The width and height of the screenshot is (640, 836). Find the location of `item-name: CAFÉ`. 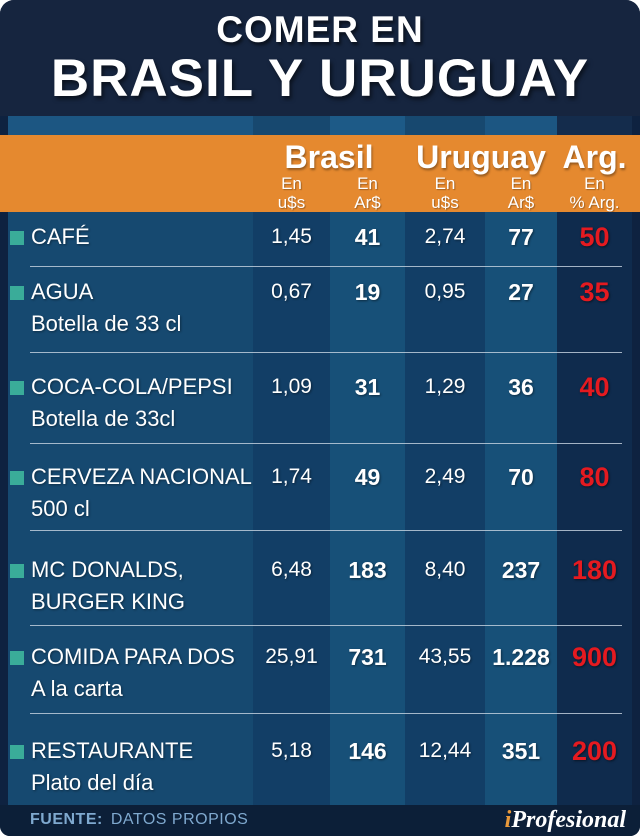

item-name: CAFÉ is located at coordinates (60, 236).